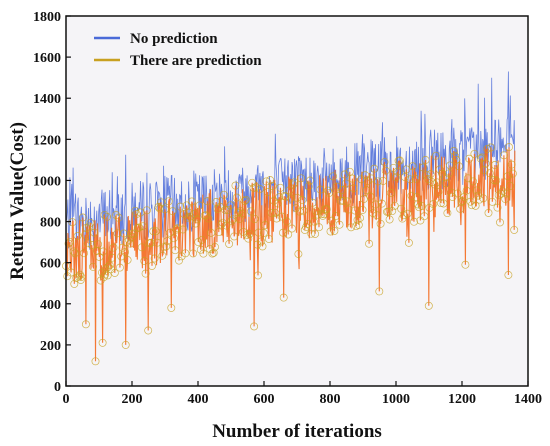 This screenshot has width=550, height=446. Describe the element at coordinates (178, 50) in the screenshot. I see `legend: No prediction There are prediction` at that location.